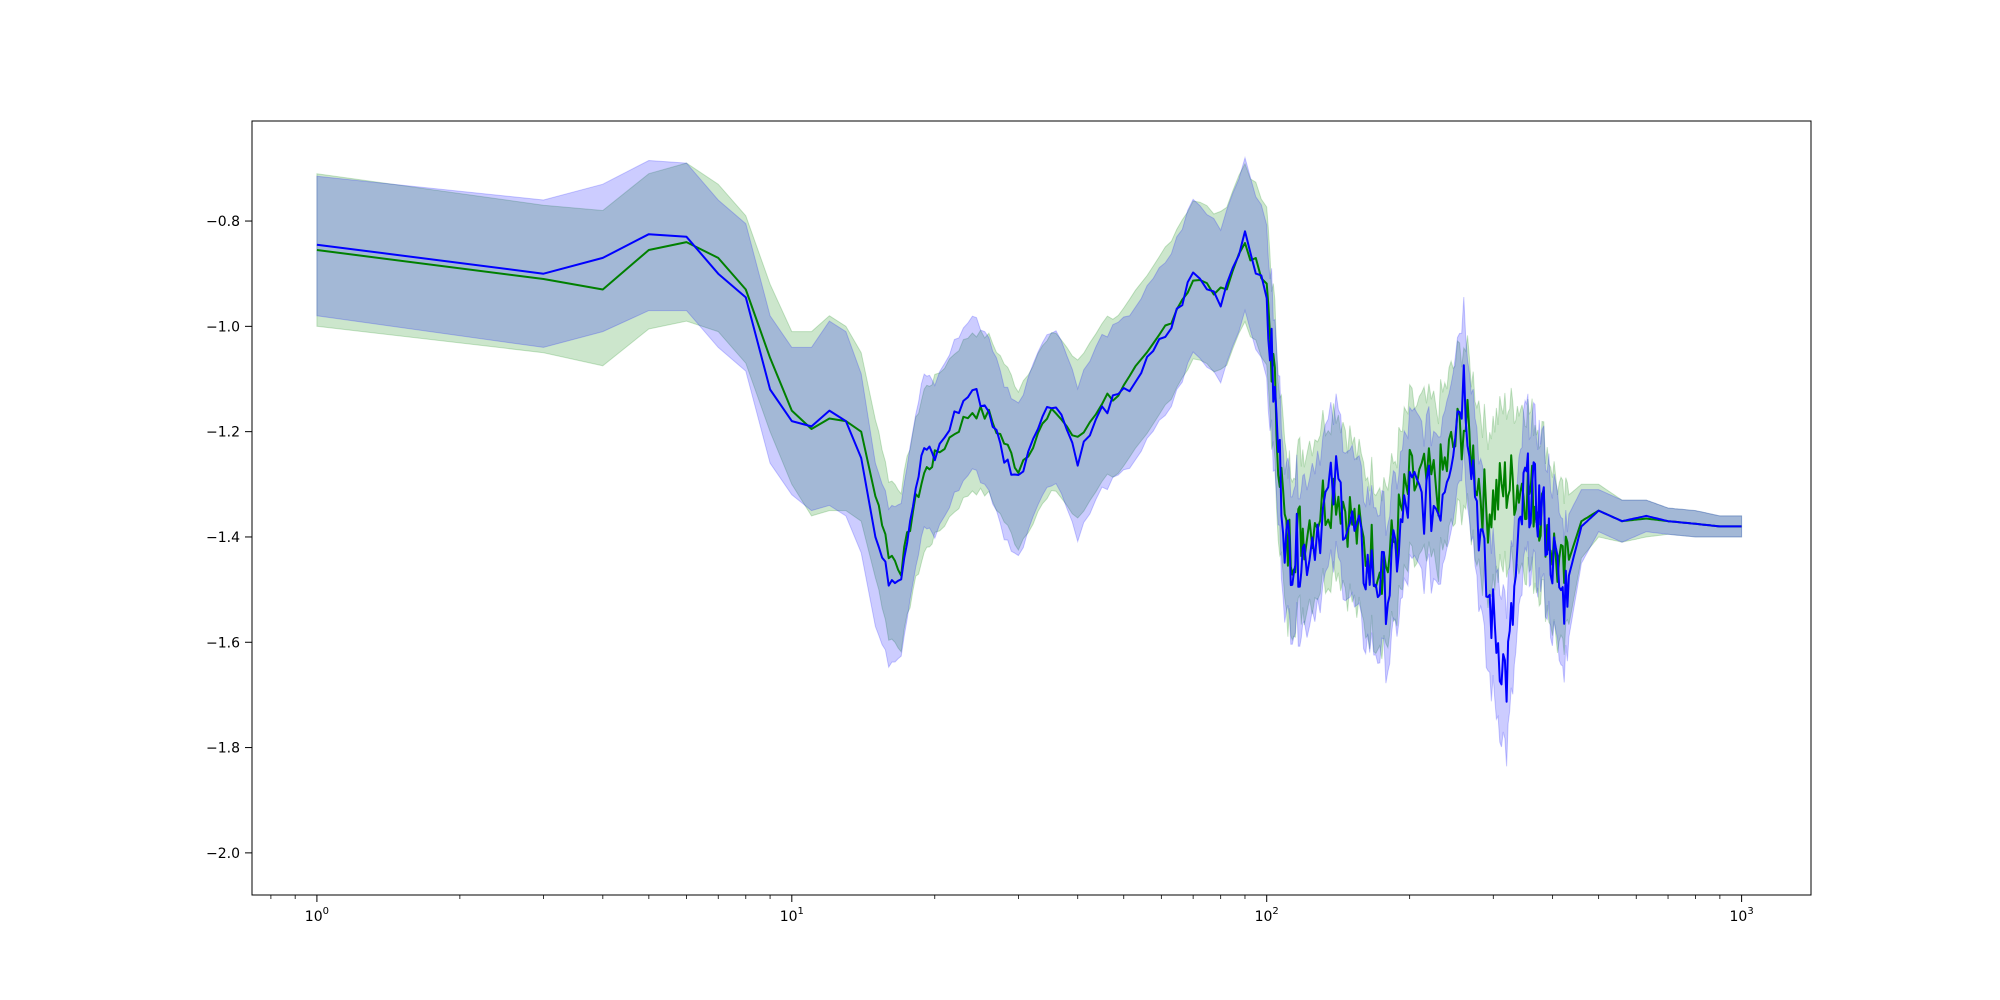 This screenshot has width=2000, height=1000. I want to click on y-tick-label: −1.6, so click(223, 643).